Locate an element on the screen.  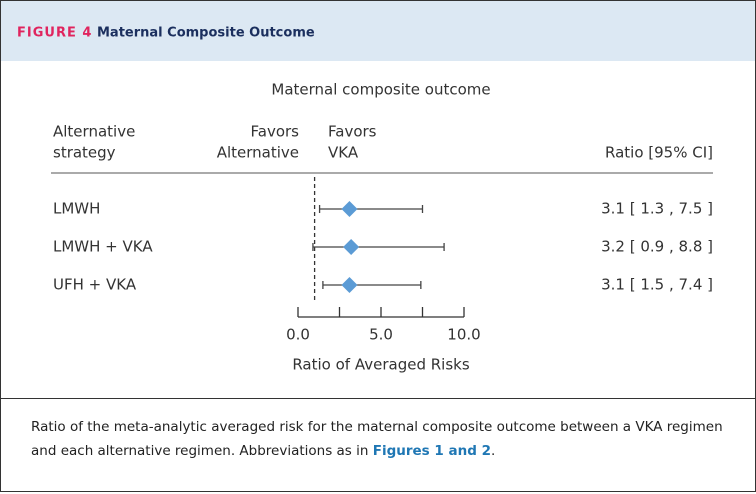
subtitle: Maternal composite outcome is located at coordinates (380, 90).